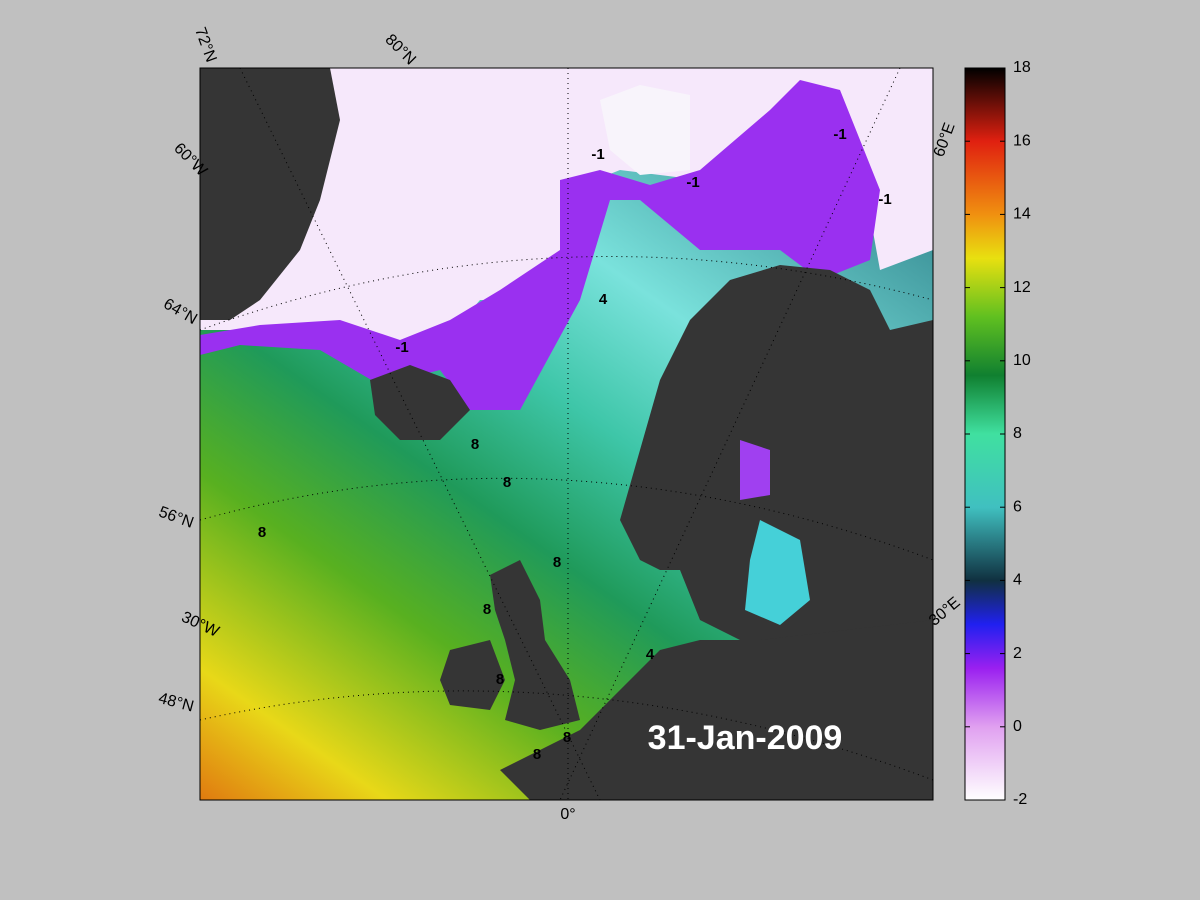 The width and height of the screenshot is (1200, 900). Describe the element at coordinates (1017, 506) in the screenshot. I see `colorbar-tick-label: 6` at that location.